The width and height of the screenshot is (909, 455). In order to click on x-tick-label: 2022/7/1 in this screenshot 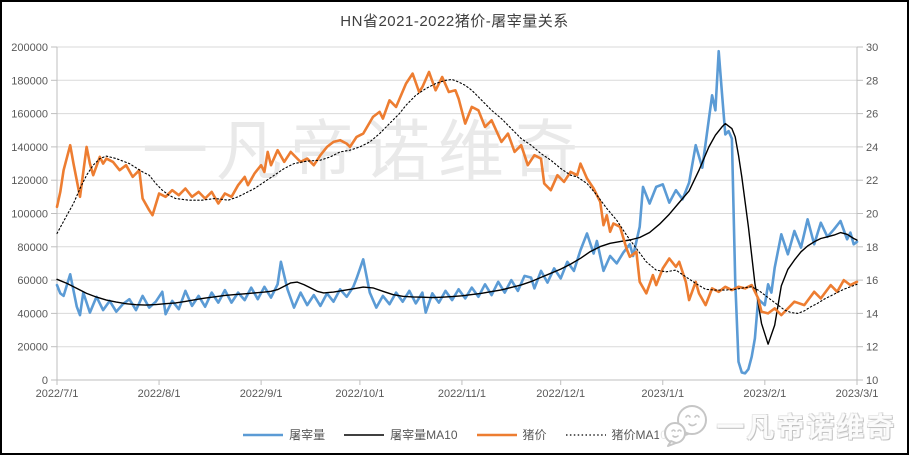, I will do `click(57, 394)`.